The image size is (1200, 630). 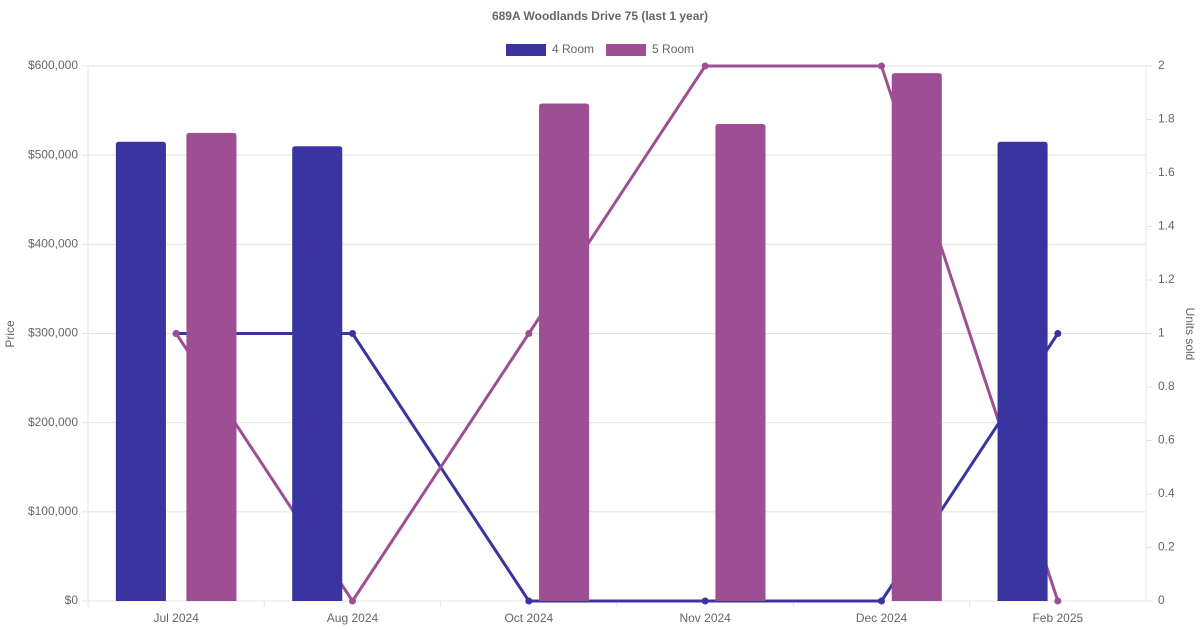 I want to click on y-tick-label: $400,000, so click(x=53, y=244).